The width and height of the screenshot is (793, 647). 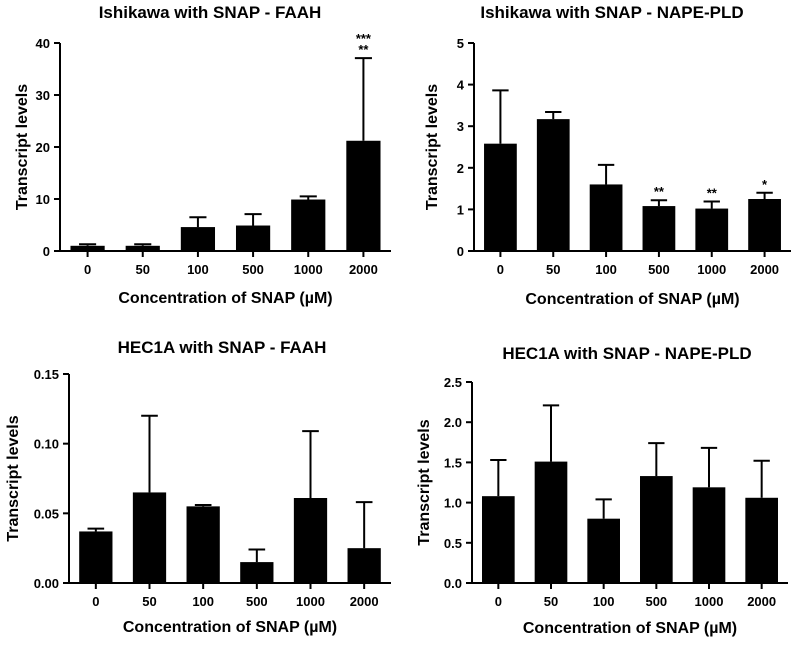 I want to click on y-tick-label: 1.0, so click(x=453, y=503).